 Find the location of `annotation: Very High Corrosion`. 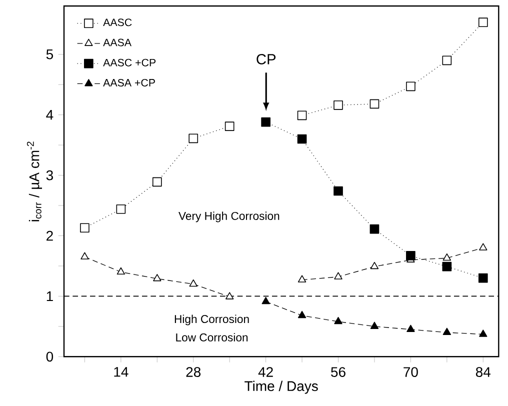

annotation: Very High Corrosion is located at coordinates (229, 217).